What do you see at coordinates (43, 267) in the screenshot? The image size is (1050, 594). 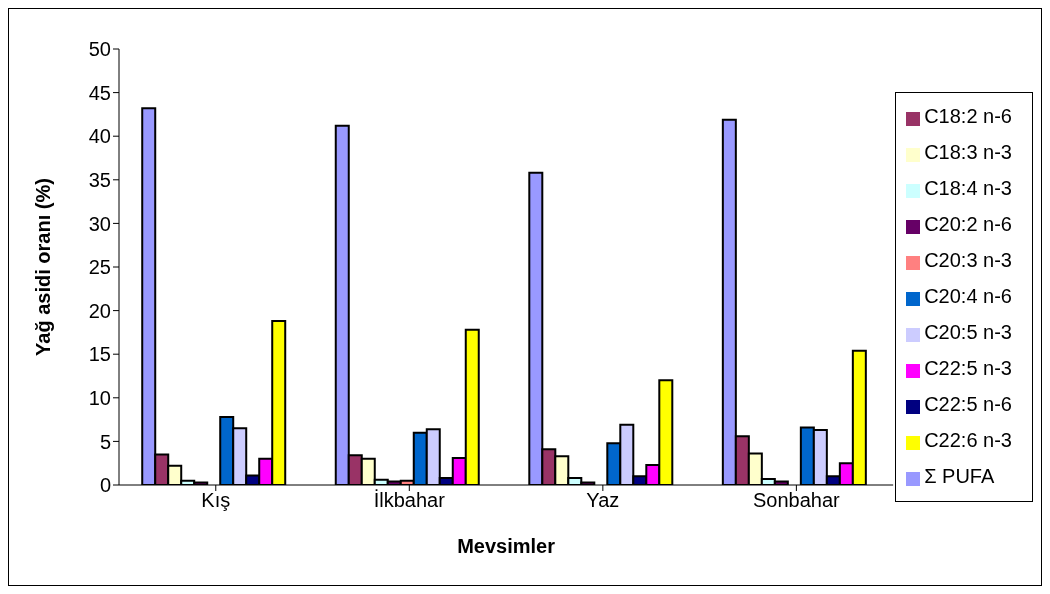 I see `y-axis-title: Yağ asidi oranı (%)` at bounding box center [43, 267].